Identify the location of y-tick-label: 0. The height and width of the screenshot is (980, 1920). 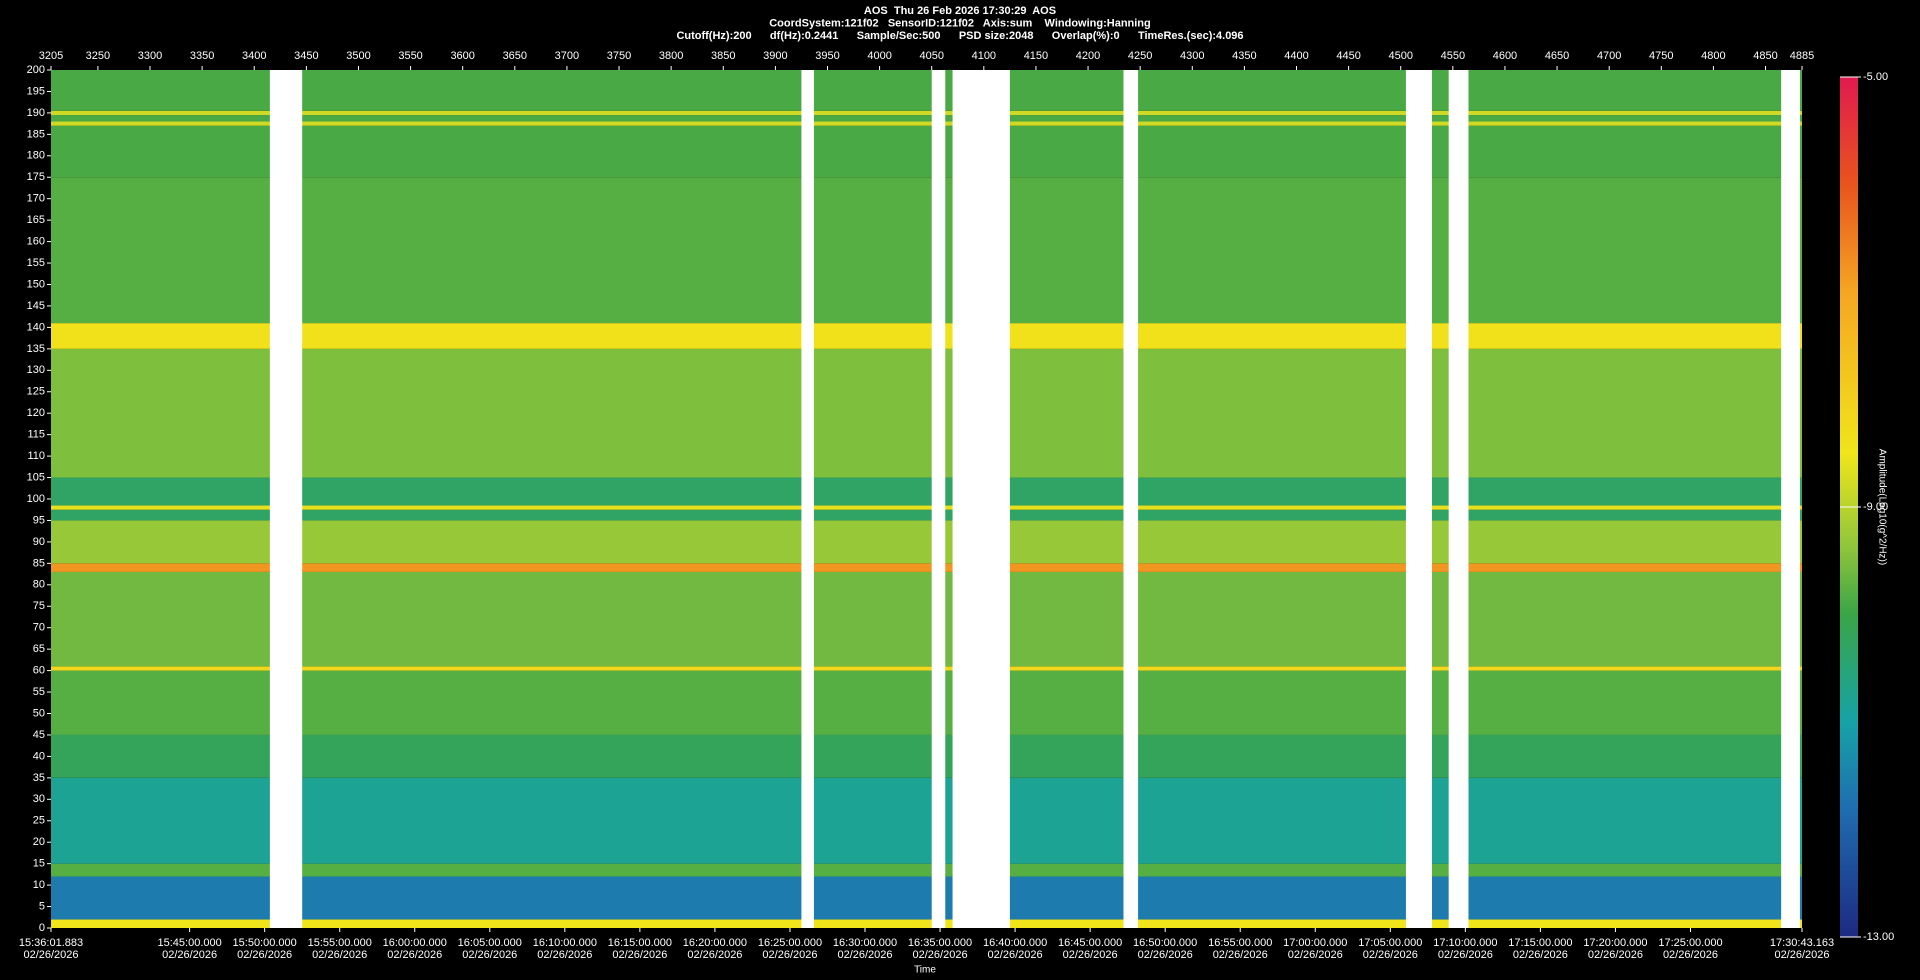
(42, 928).